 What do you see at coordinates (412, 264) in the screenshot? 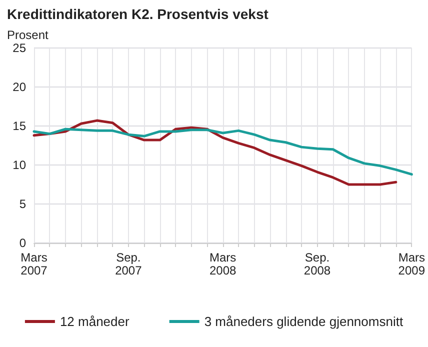
I see `x-tick-label: Mars 2009` at bounding box center [412, 264].